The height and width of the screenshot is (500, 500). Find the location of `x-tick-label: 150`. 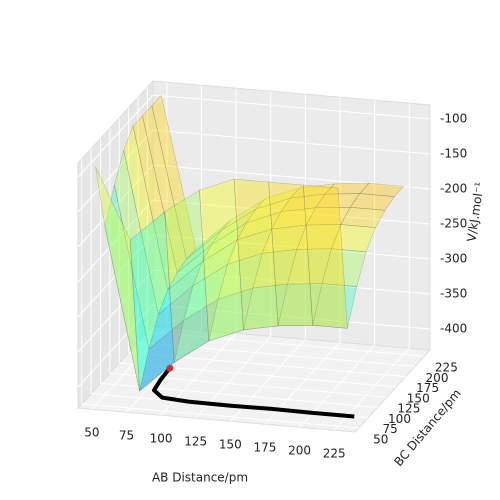

x-tick-label: 150 is located at coordinates (230, 445).